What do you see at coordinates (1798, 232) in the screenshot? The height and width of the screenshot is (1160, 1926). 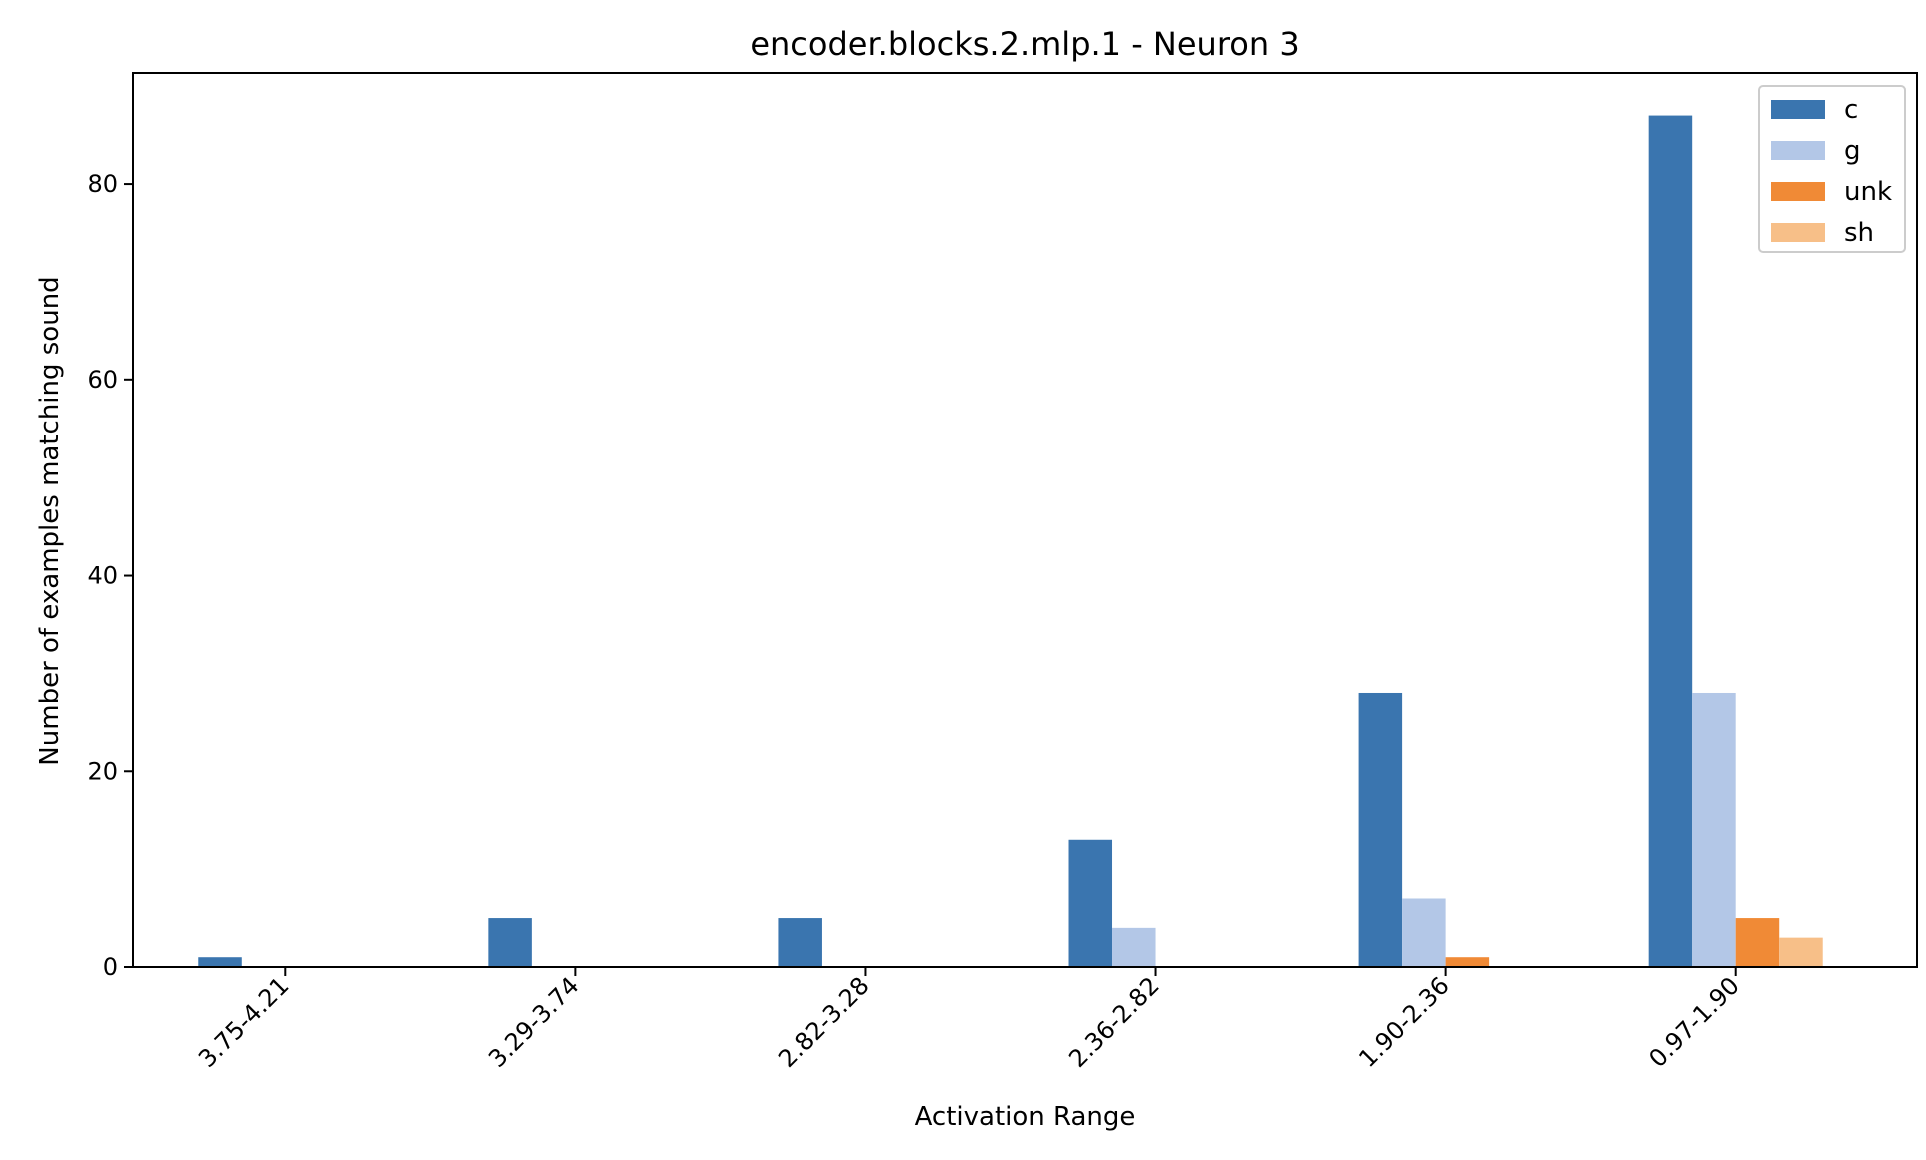 I see `legend-swatch-sh` at bounding box center [1798, 232].